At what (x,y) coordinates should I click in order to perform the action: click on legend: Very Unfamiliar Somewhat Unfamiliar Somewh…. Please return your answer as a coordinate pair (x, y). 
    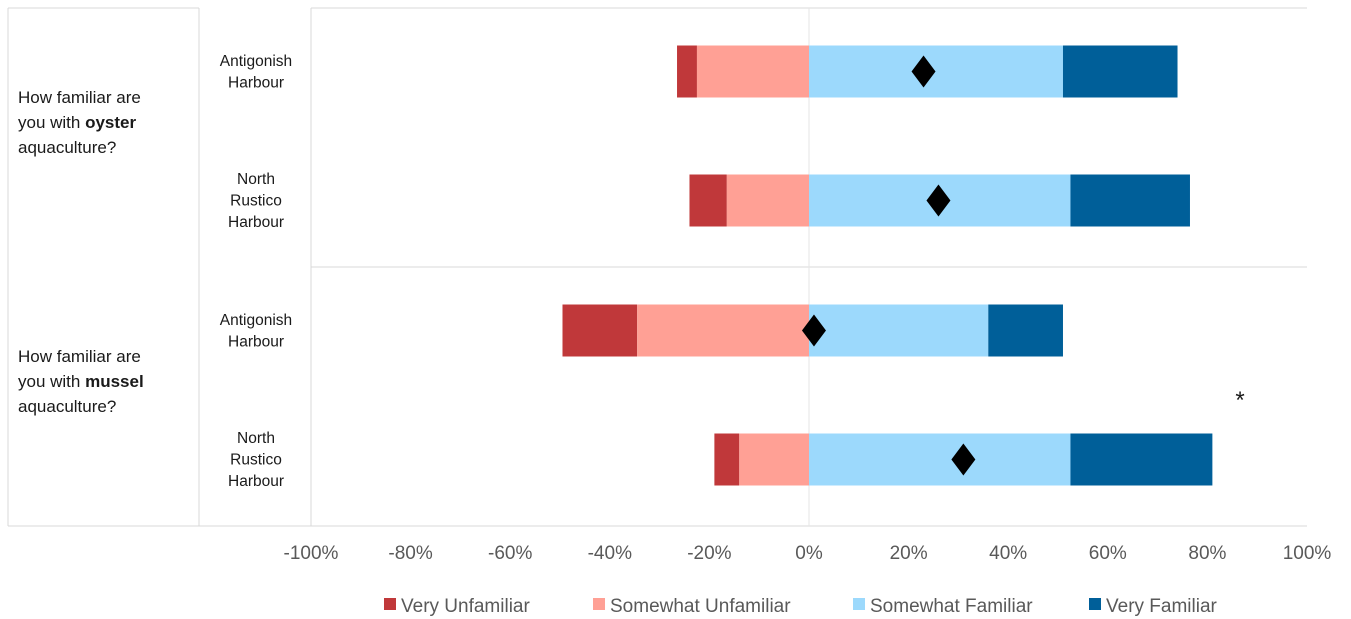
    Looking at the image, I should click on (801, 606).